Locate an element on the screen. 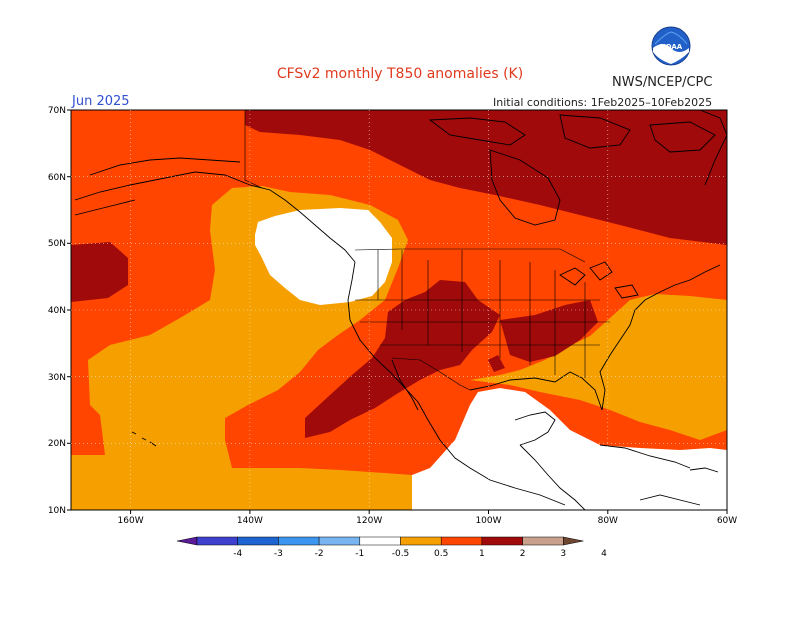  lat-label: 20N is located at coordinates (57, 444).